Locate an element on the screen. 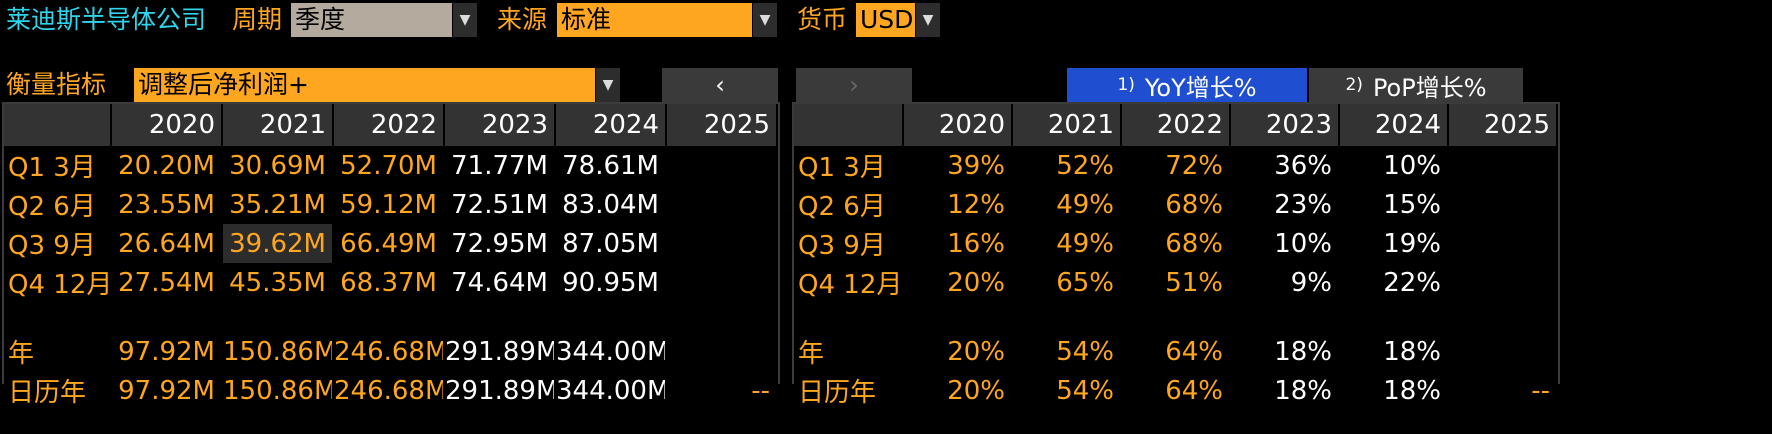 The height and width of the screenshot is (434, 1772). data-cell: 20.20M is located at coordinates (167, 165).